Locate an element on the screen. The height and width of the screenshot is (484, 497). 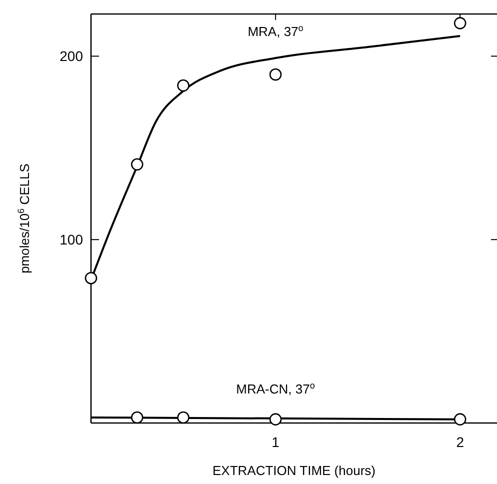
legend-label: MRA, 37$^{o}$ is located at coordinates (276, 31).